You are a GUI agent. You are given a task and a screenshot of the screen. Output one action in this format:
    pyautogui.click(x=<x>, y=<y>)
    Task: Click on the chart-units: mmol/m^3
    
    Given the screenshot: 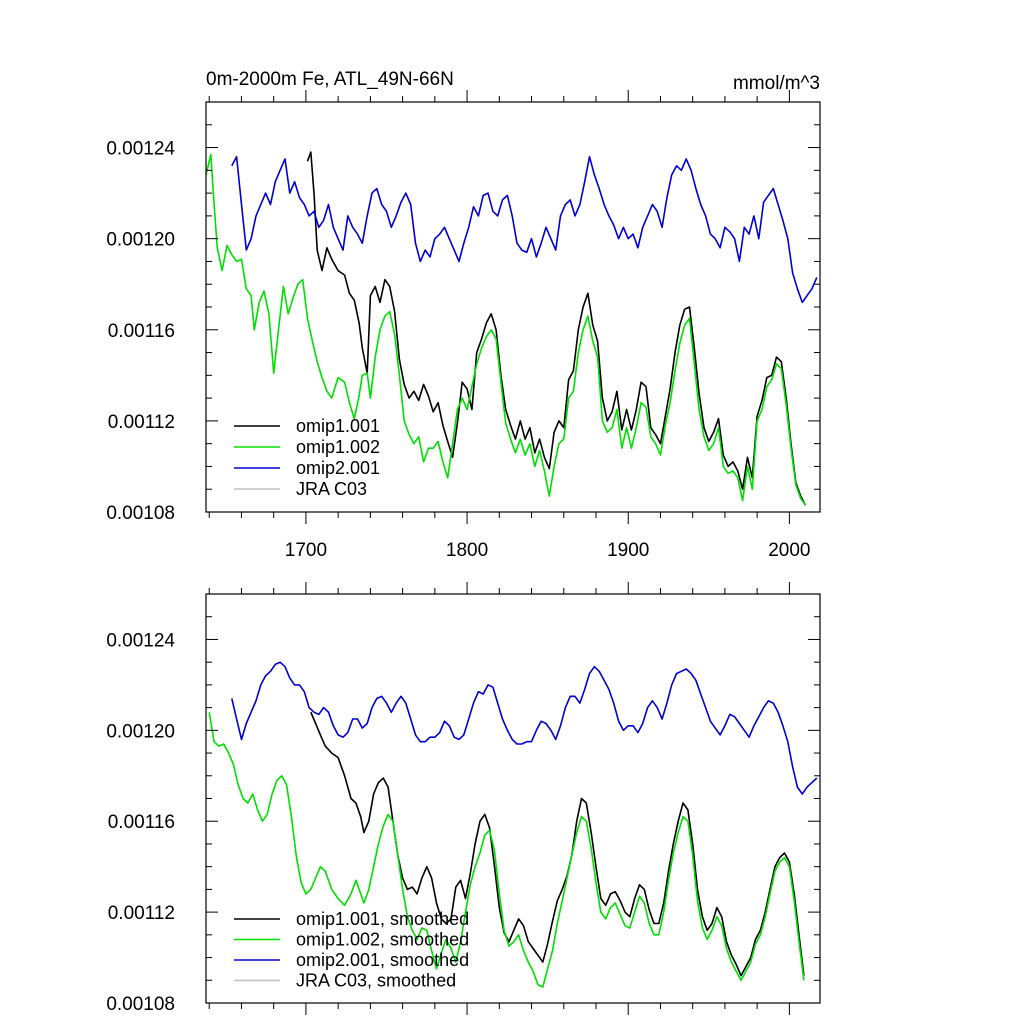 What is the action you would take?
    pyautogui.click(x=776, y=83)
    